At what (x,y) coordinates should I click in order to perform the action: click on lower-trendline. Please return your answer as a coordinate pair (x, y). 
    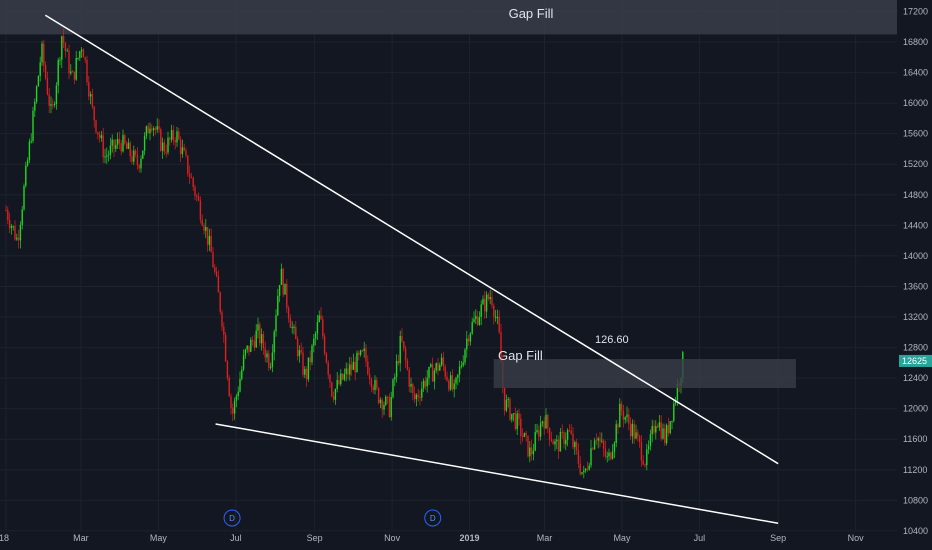
    Looking at the image, I should click on (497, 474).